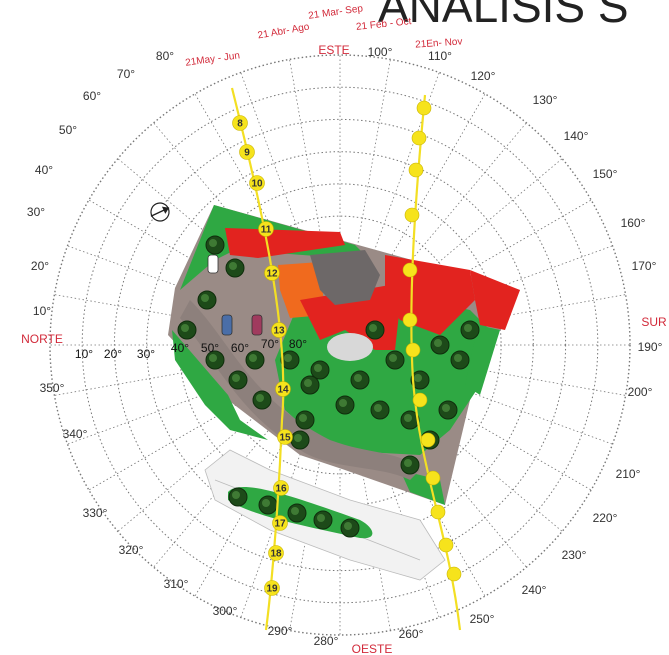  I want to click on car-icon, so click(257, 325).